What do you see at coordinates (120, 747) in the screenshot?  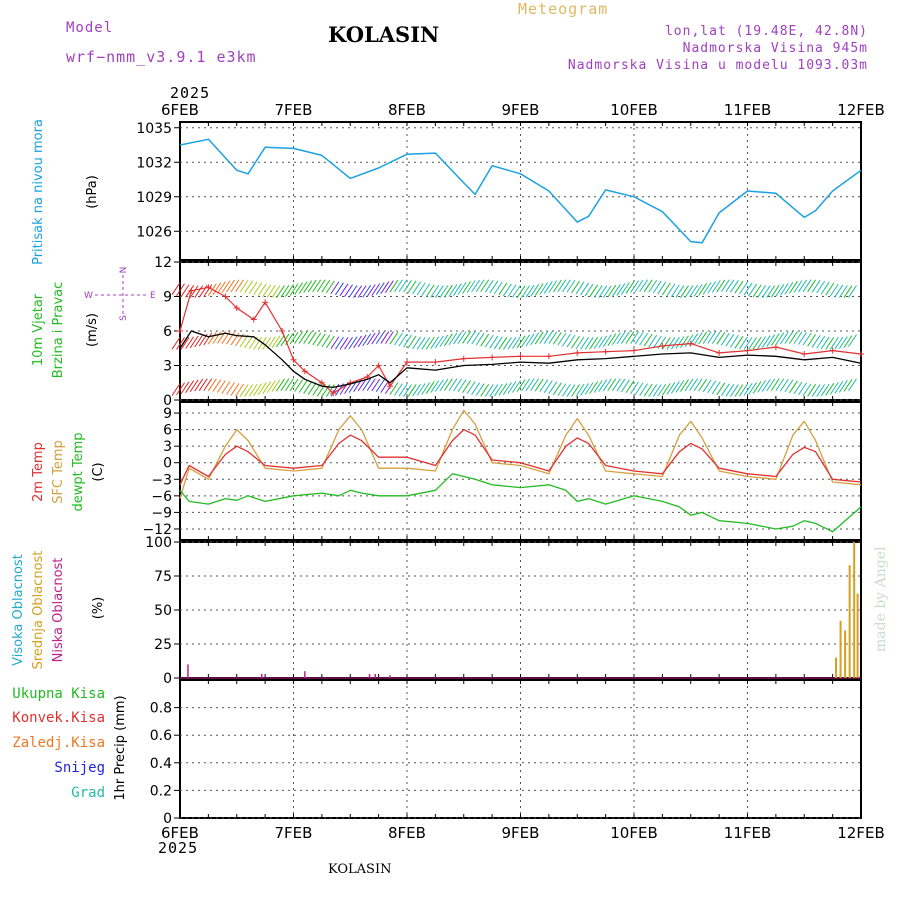 I see `precip-unit: 1hr Precip (mm)` at bounding box center [120, 747].